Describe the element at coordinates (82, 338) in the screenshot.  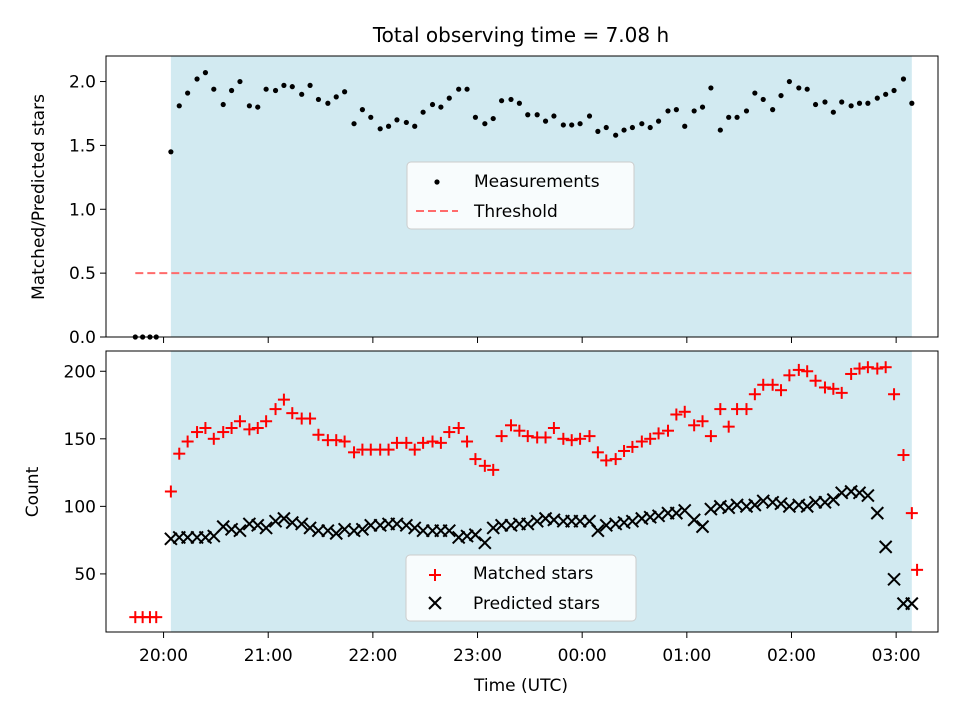
I see `y-tick-label: 0.0` at that location.